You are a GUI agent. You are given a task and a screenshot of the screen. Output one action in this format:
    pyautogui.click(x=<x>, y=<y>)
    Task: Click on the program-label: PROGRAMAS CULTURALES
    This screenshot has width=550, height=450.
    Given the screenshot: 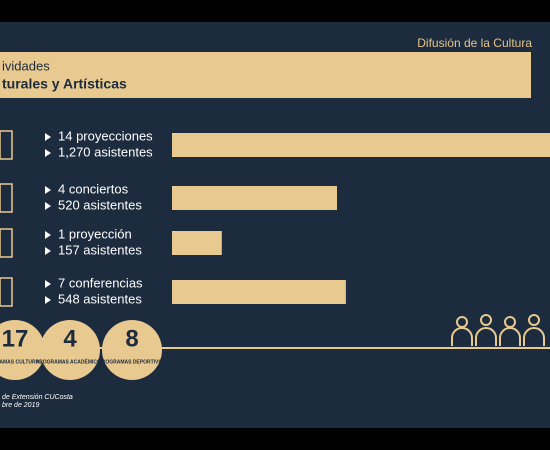 What is the action you would take?
    pyautogui.click(x=25, y=362)
    